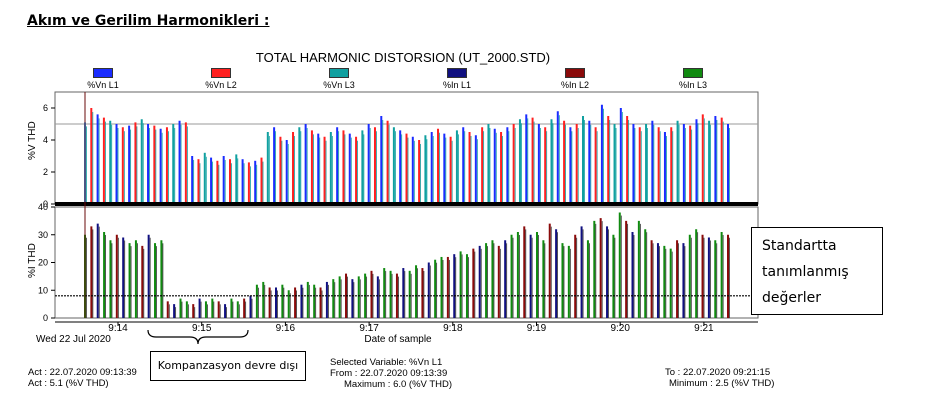 Image resolution: width=926 pixels, height=410 pixels. Describe the element at coordinates (398, 384) in the screenshot. I see `maximum-value: Maximum : 6.0 (%V THD)` at that location.